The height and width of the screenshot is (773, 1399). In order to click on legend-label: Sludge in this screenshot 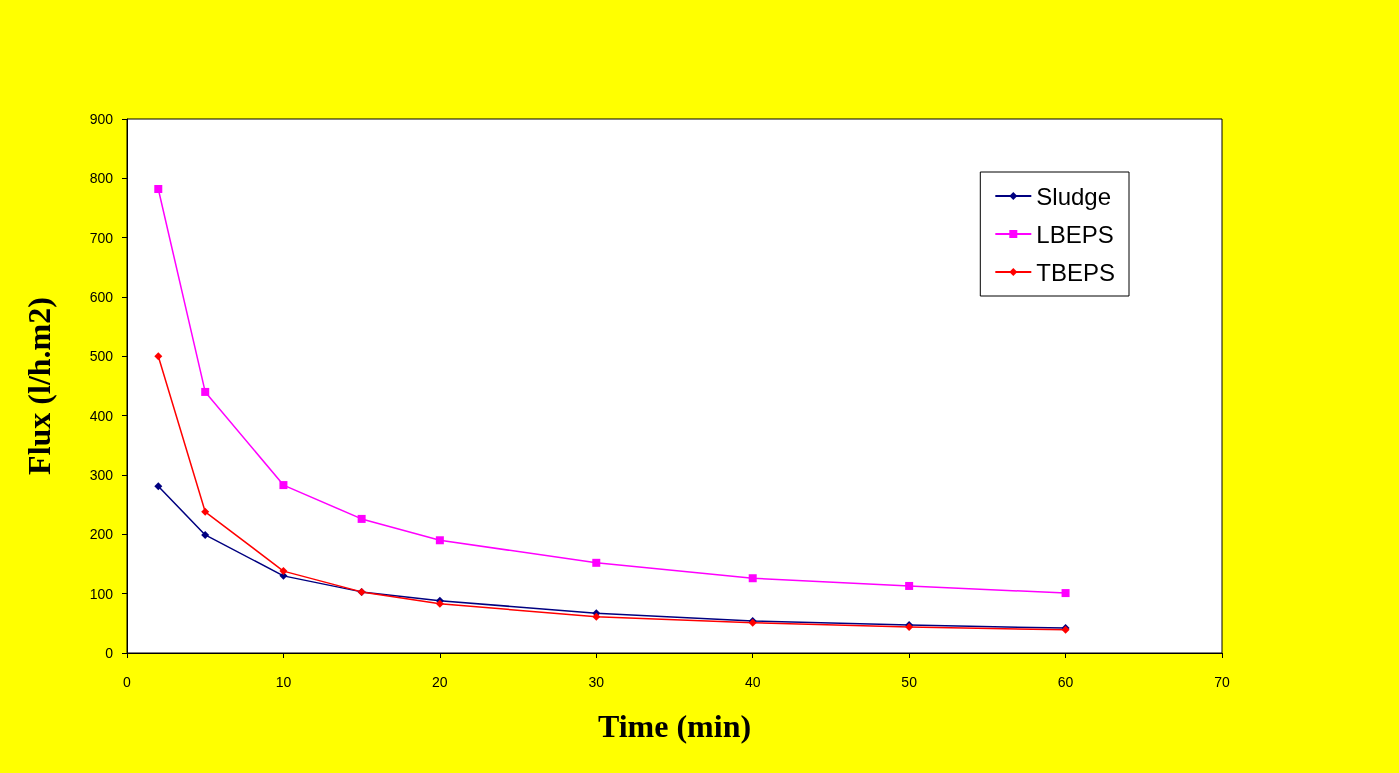, I will do `click(1074, 196)`.